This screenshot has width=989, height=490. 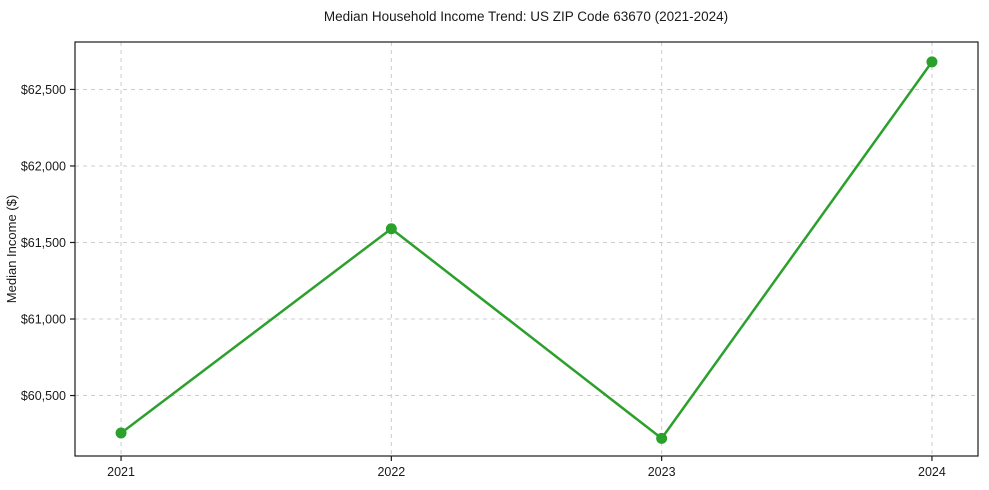 I want to click on y-tick-label: $61,500, so click(x=43, y=243).